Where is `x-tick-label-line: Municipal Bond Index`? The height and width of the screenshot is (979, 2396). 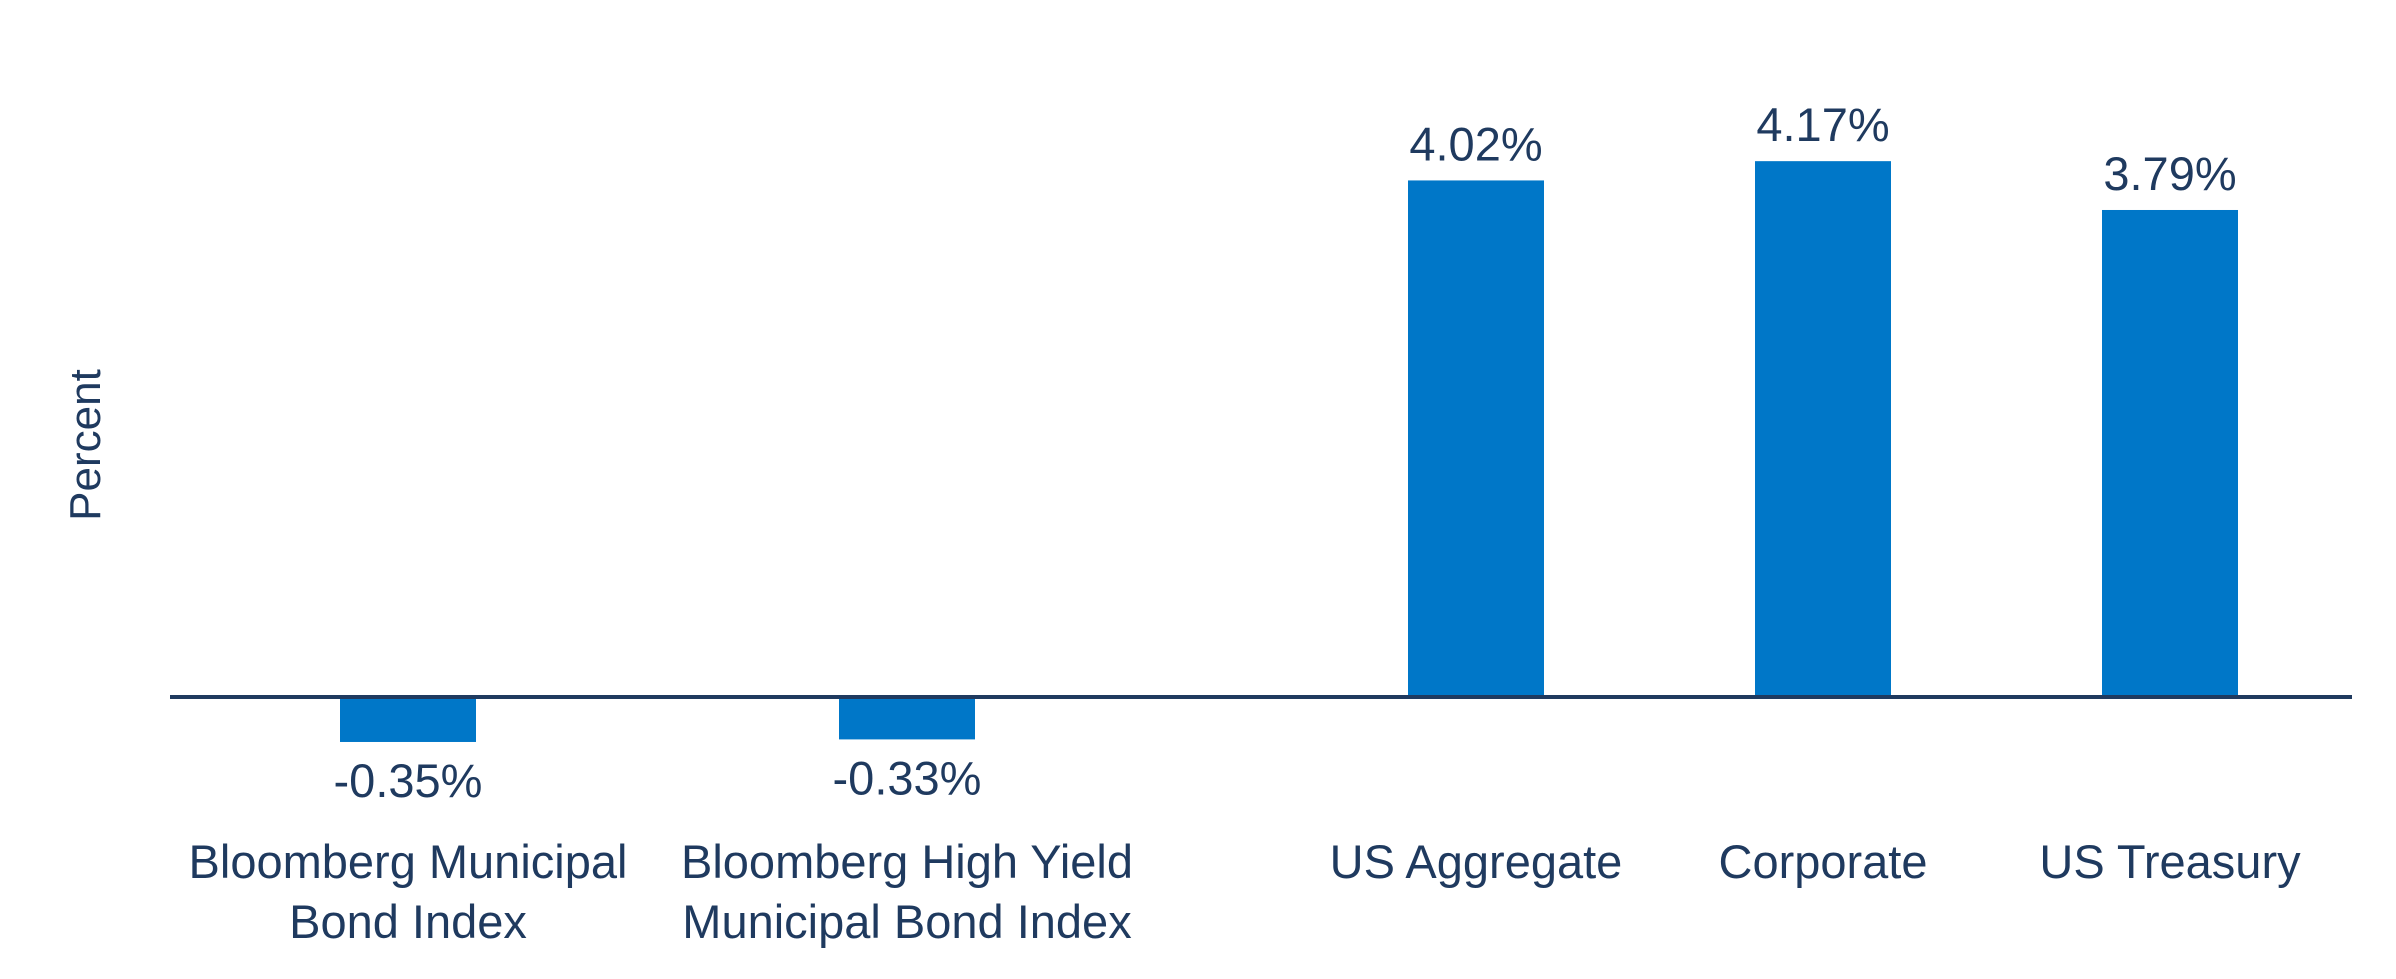 x-tick-label-line: Municipal Bond Index is located at coordinates (906, 921).